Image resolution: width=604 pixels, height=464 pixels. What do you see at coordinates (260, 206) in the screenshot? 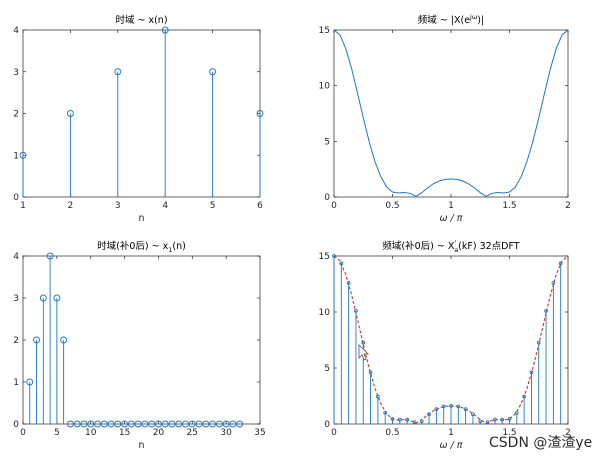
I see `x-tick-label: 6` at bounding box center [260, 206].